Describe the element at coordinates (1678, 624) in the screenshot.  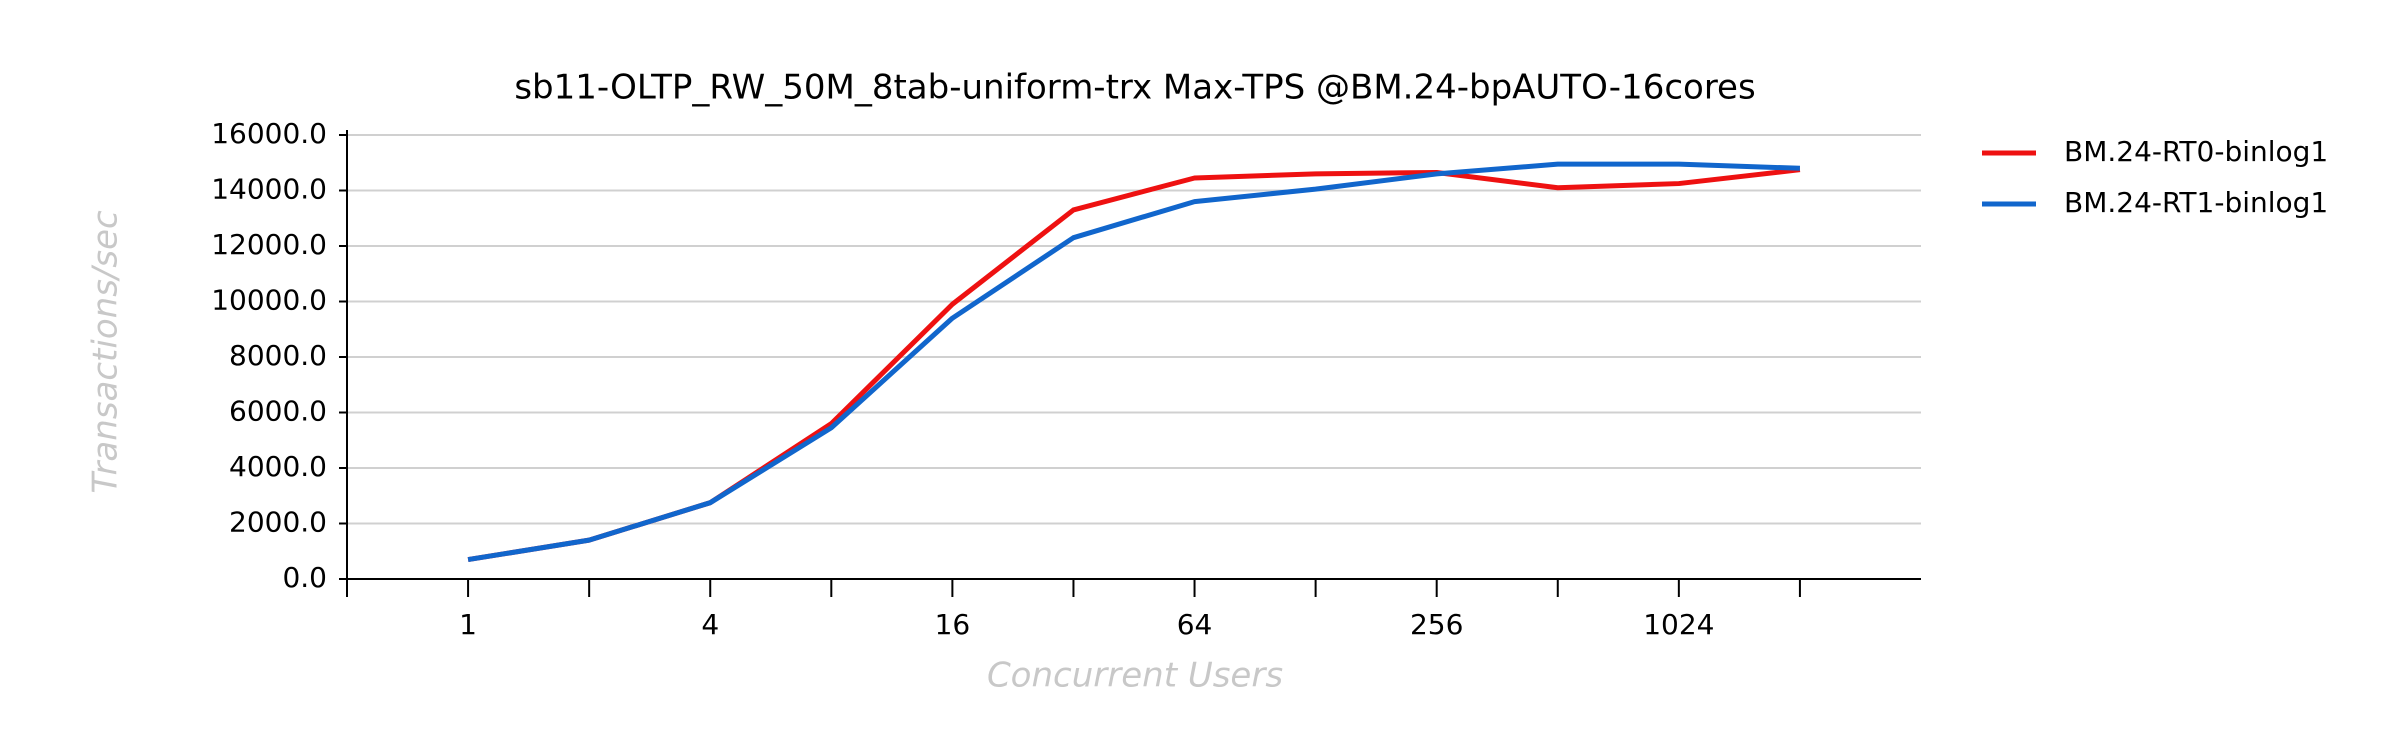
I see `x-tick-label: 1024` at that location.